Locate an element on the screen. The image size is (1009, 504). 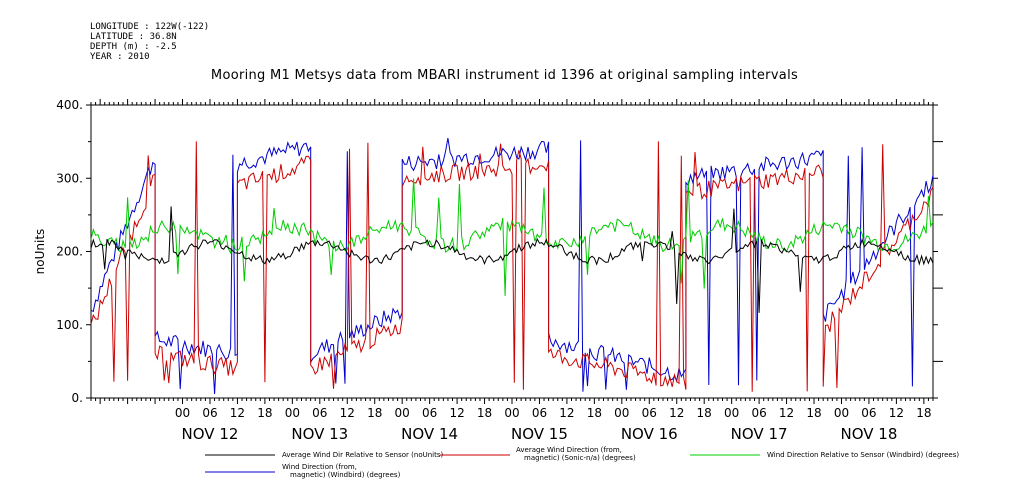
y-axis-label: noUnits is located at coordinates (40, 252).